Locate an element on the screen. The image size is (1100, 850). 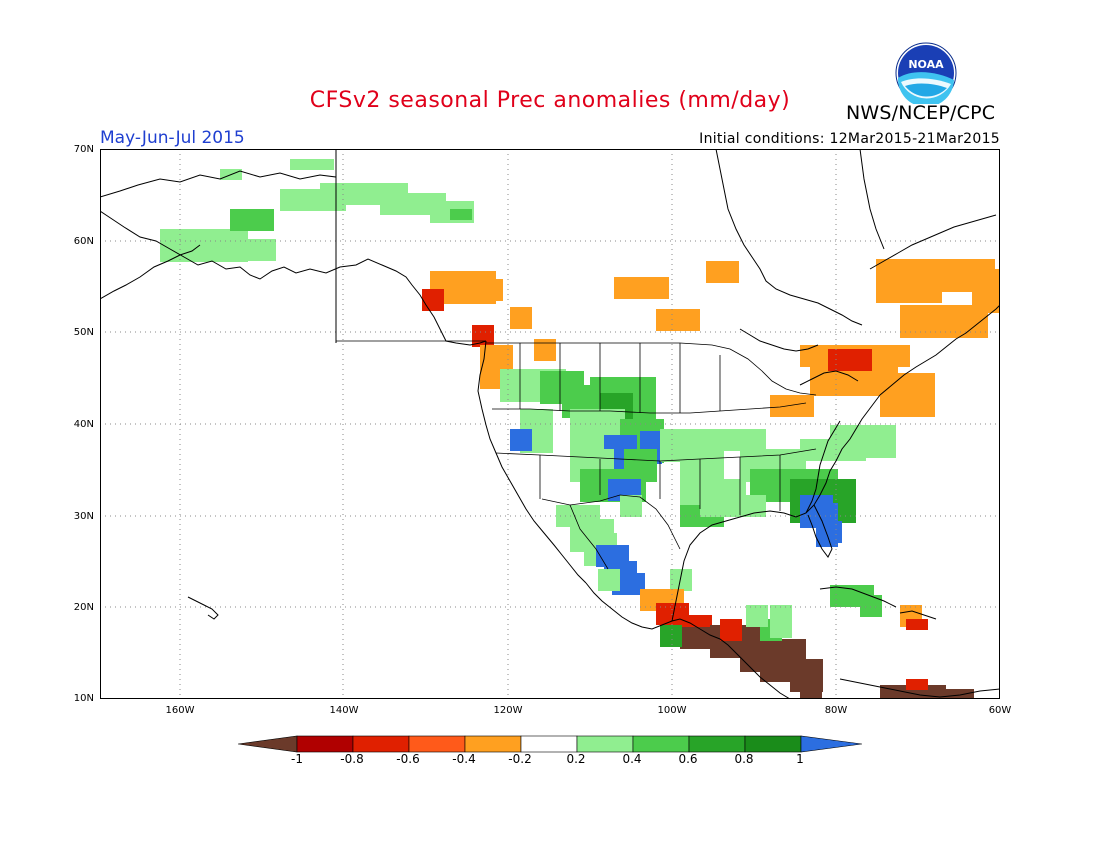
forecast-period: May-Jun-Jul 2015 is located at coordinates (172, 138).